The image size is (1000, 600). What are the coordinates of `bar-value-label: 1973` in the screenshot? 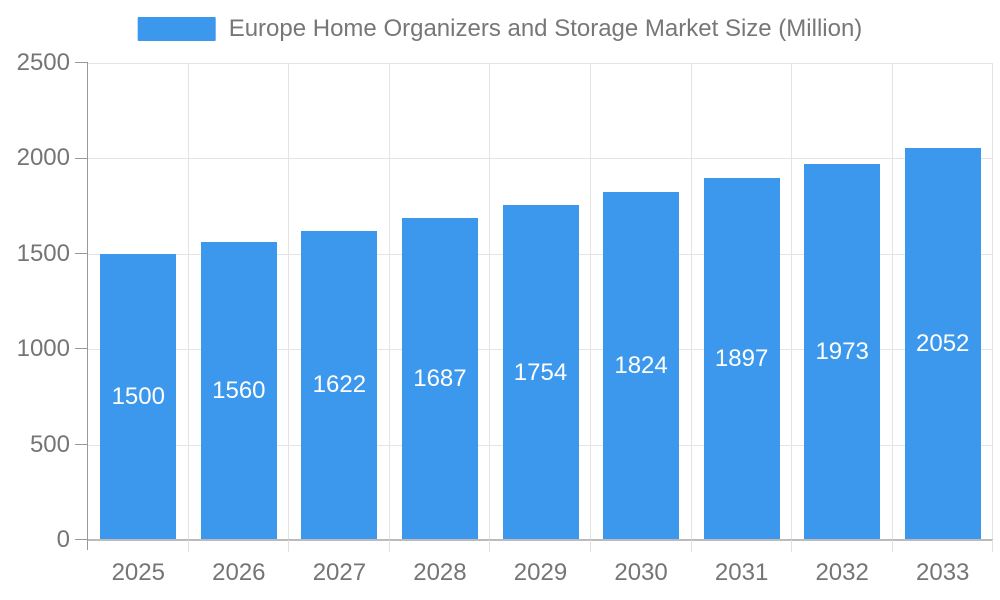 It's located at (842, 351).